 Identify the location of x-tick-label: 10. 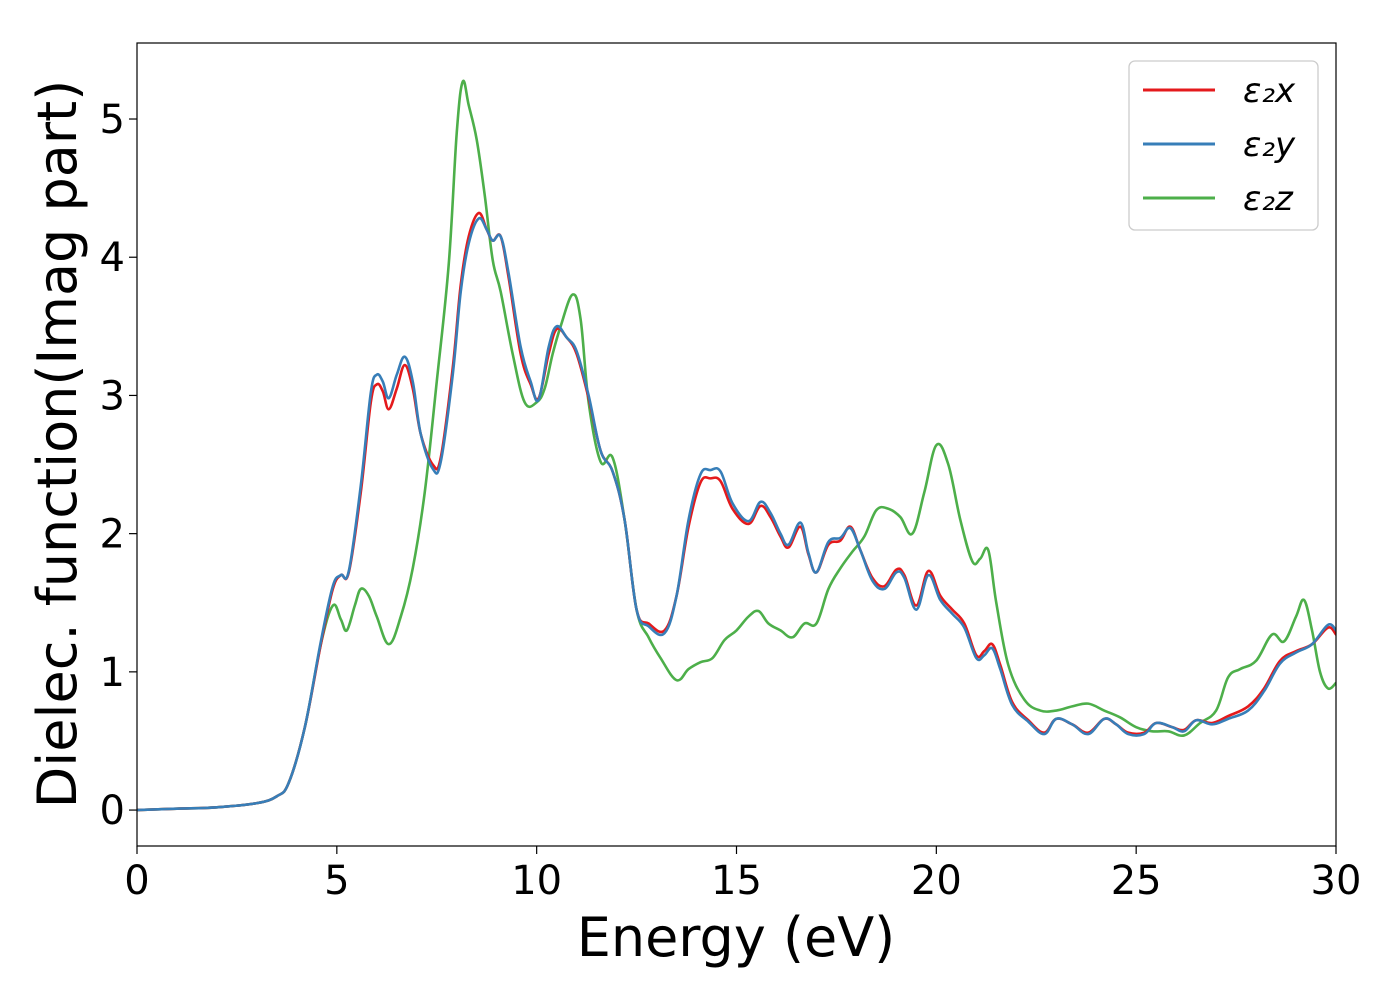
(536, 881).